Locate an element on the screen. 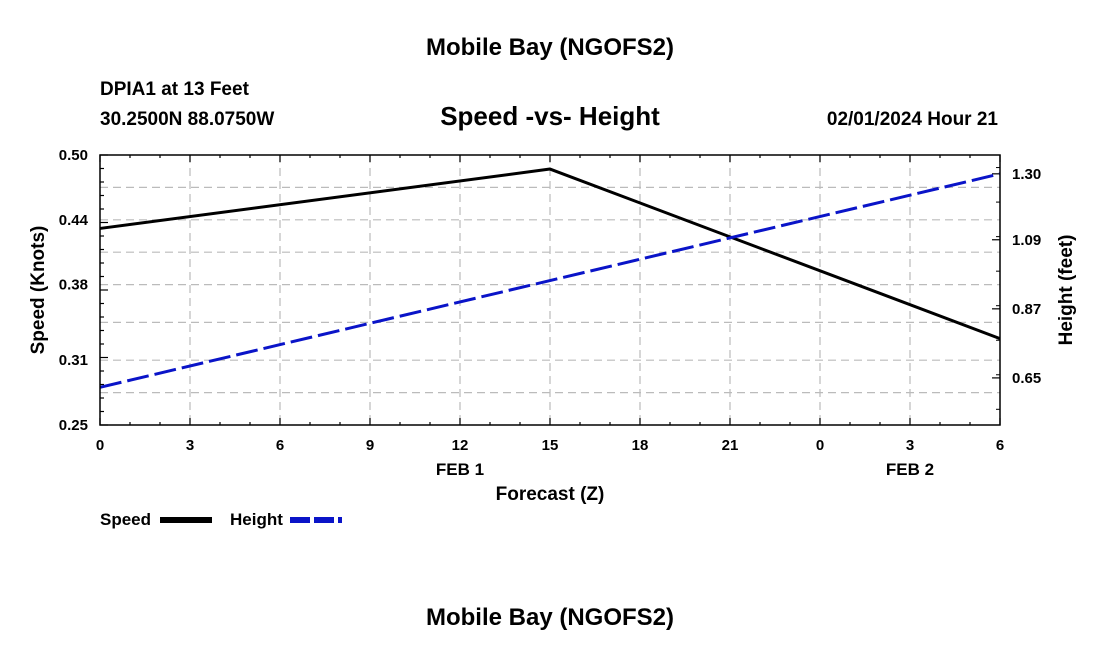 Image resolution: width=1100 pixels, height=650 pixels. legend-speed-label: Speed is located at coordinates (125, 519).